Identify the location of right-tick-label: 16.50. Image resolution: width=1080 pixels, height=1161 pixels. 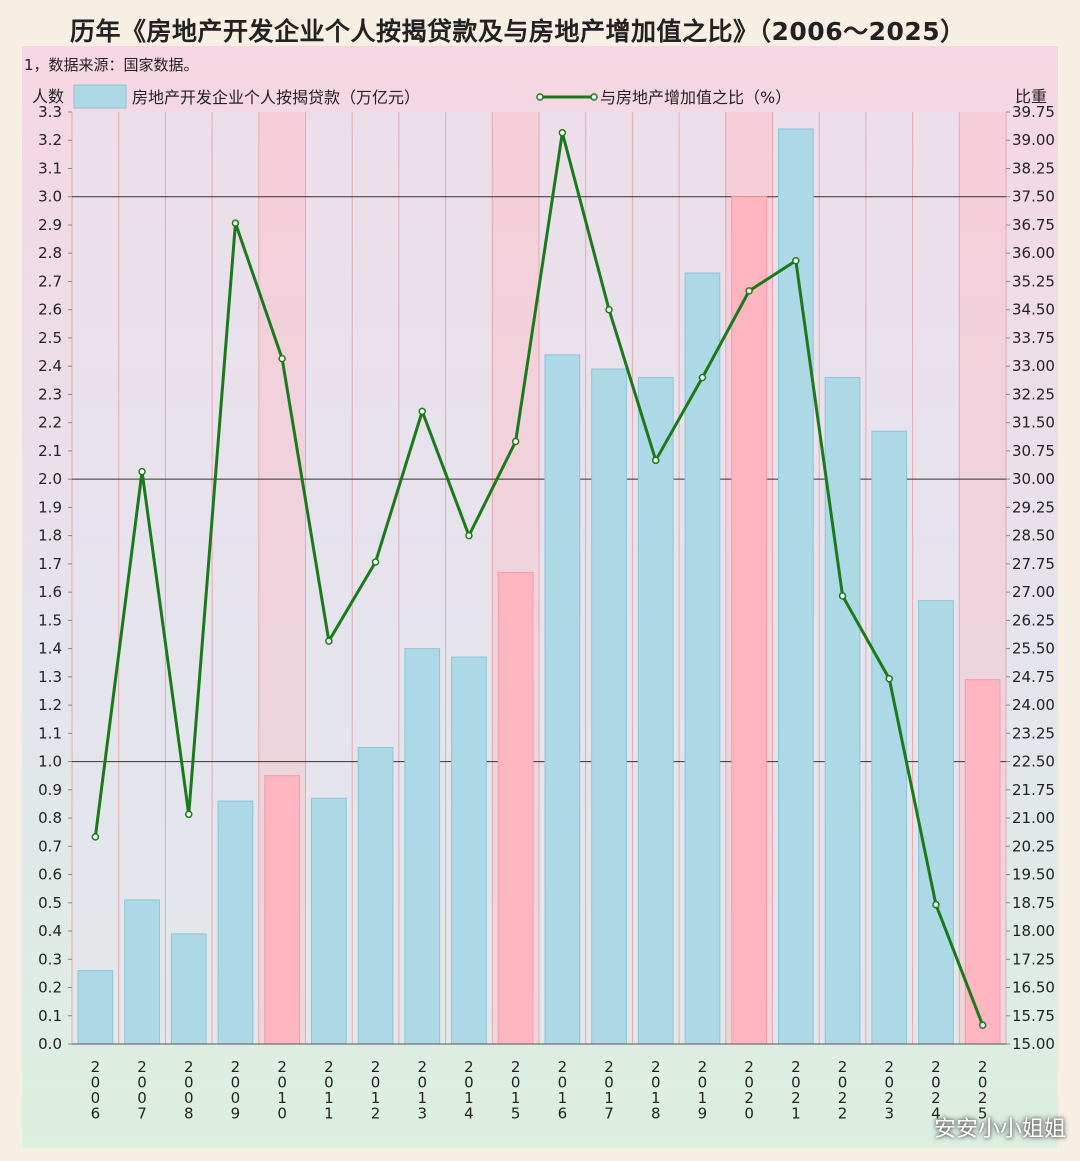
(1033, 988).